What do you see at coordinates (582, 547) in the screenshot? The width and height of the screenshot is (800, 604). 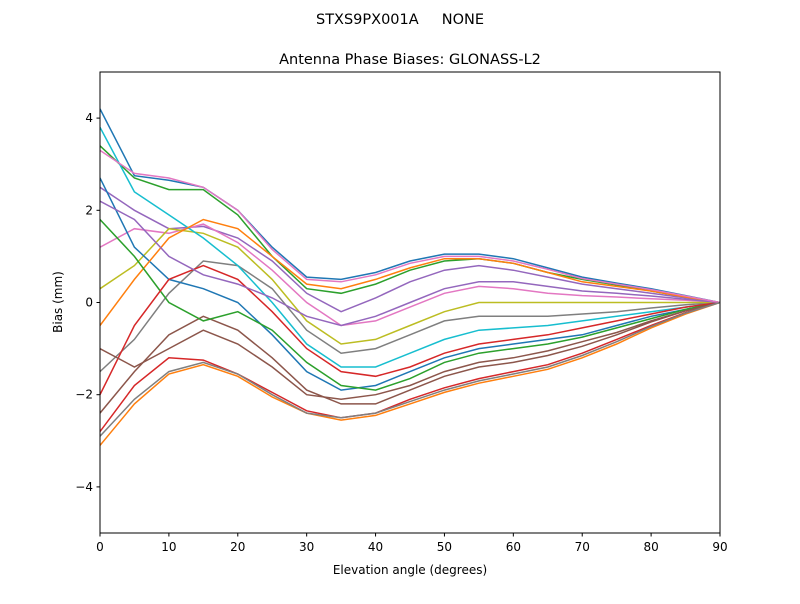 I see `x-tick-label: 70` at bounding box center [582, 547].